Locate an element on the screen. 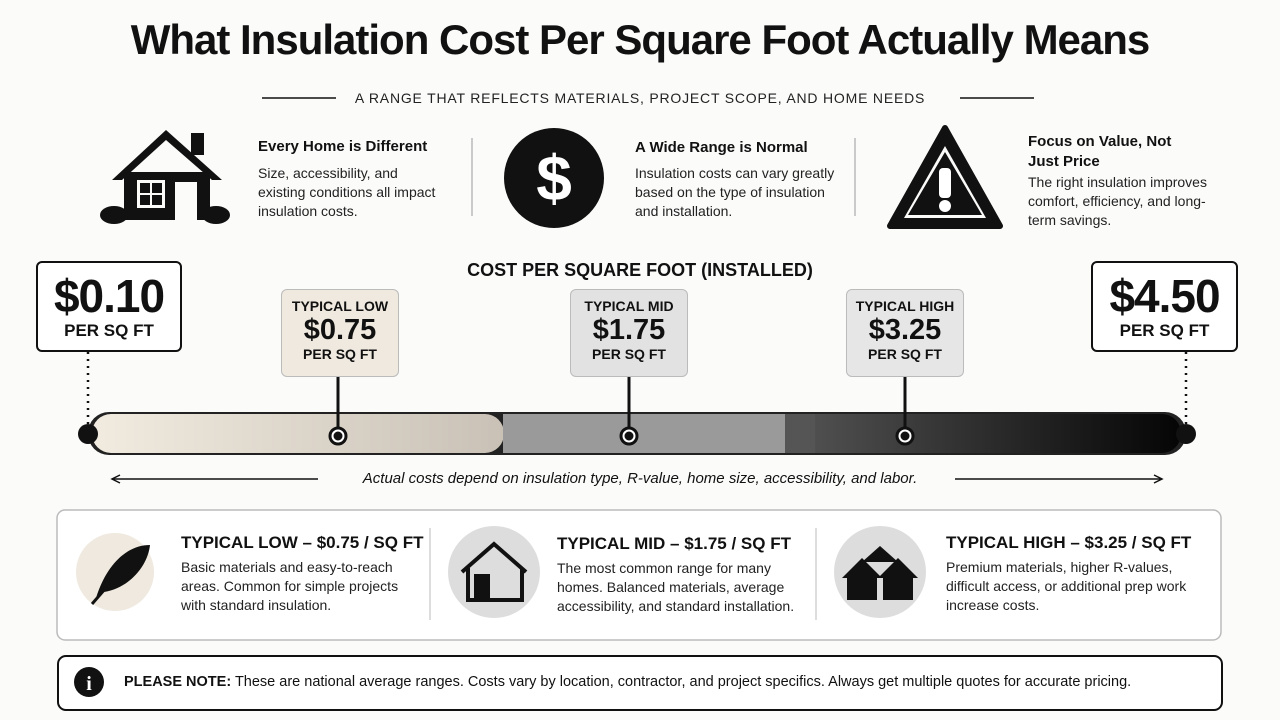 Image resolution: width=1280 pixels, height=720 pixels. min-box: $0.10 PER SQ FT is located at coordinates (109, 306).